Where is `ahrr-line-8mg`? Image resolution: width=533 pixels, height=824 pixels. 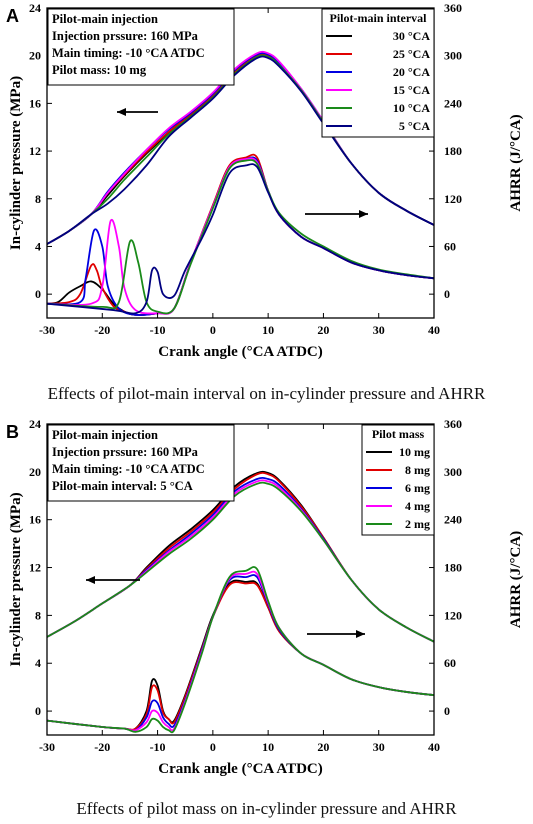
ahrr-line-8mg is located at coordinates (240, 656).